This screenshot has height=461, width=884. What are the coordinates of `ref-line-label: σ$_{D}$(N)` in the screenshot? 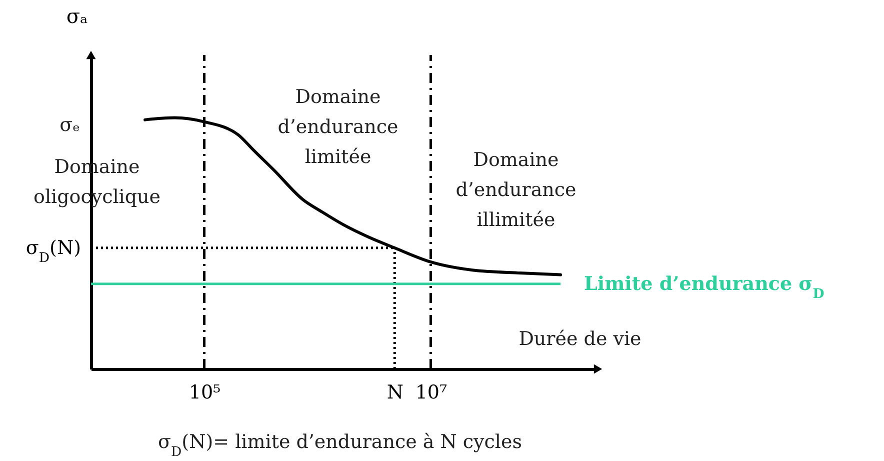 It's located at (53, 251).